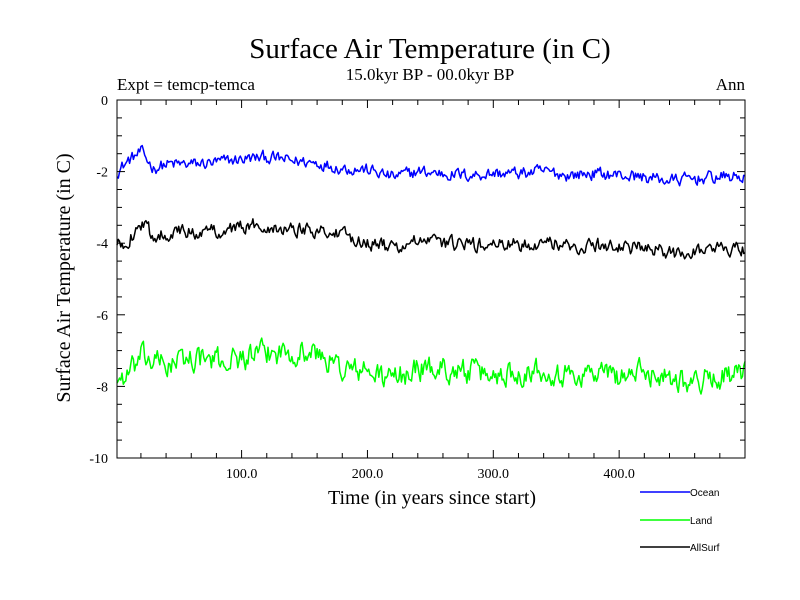 The width and height of the screenshot is (800, 600). I want to click on legend-label-ocean: Ocean, so click(704, 493).